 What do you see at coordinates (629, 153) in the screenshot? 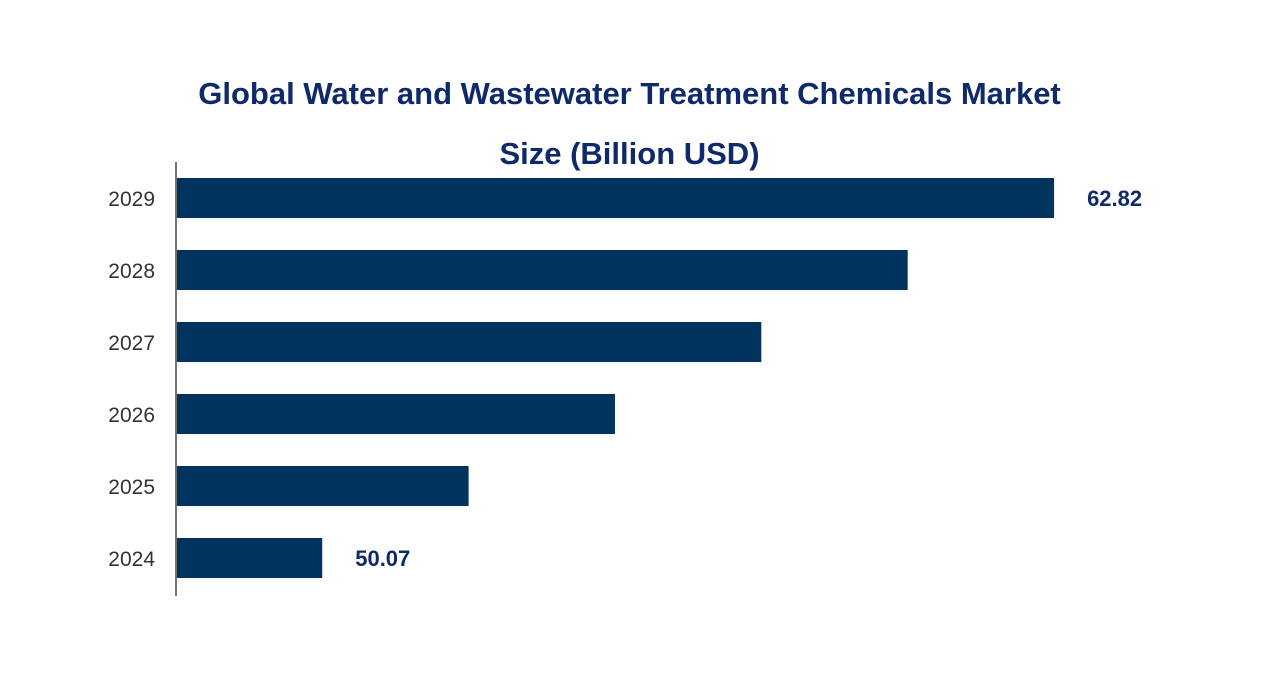
I see `chart-title-line-2: Size (Billion USD)` at bounding box center [629, 153].